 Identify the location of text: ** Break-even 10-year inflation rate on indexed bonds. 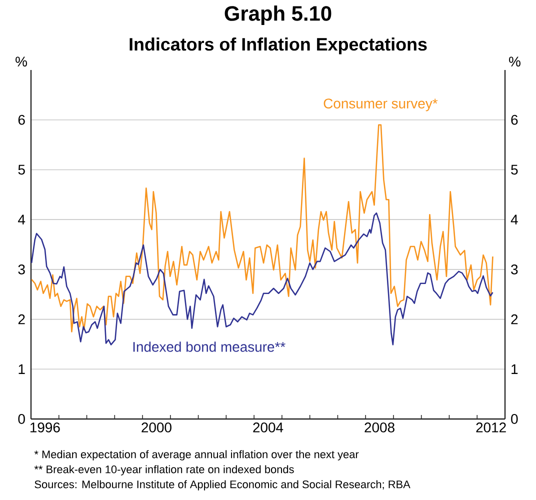
(164, 470).